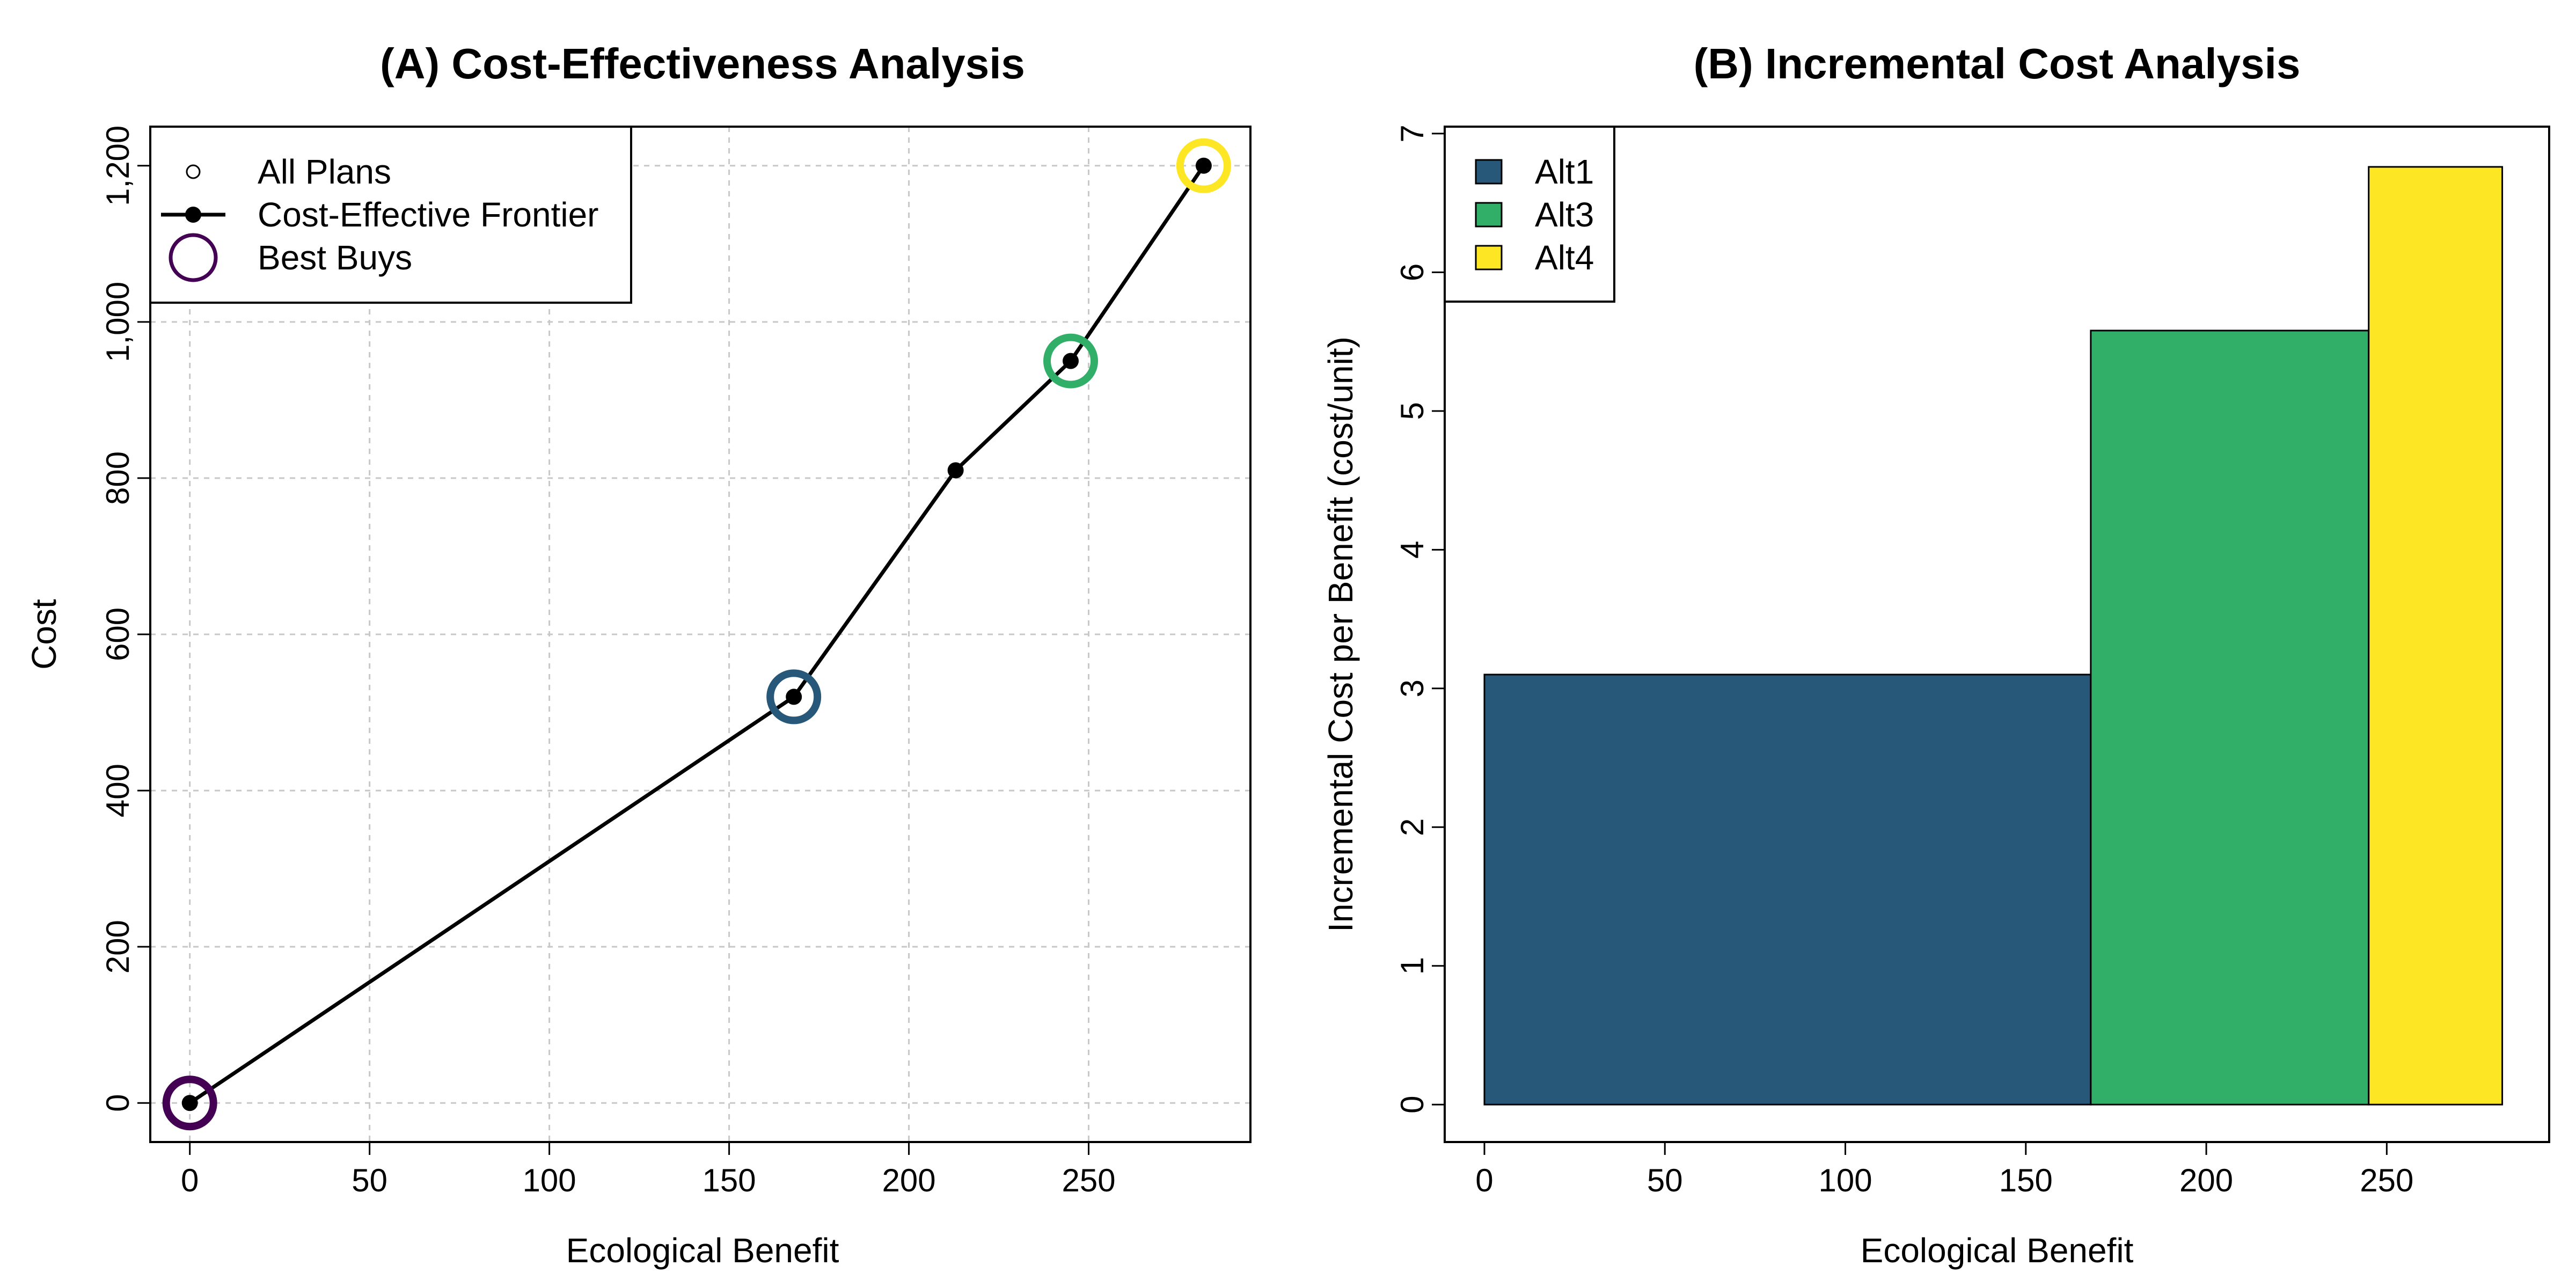 Image resolution: width=2576 pixels, height=1288 pixels. What do you see at coordinates (1489, 215) in the screenshot?
I see `legend-swatch-alt3` at bounding box center [1489, 215].